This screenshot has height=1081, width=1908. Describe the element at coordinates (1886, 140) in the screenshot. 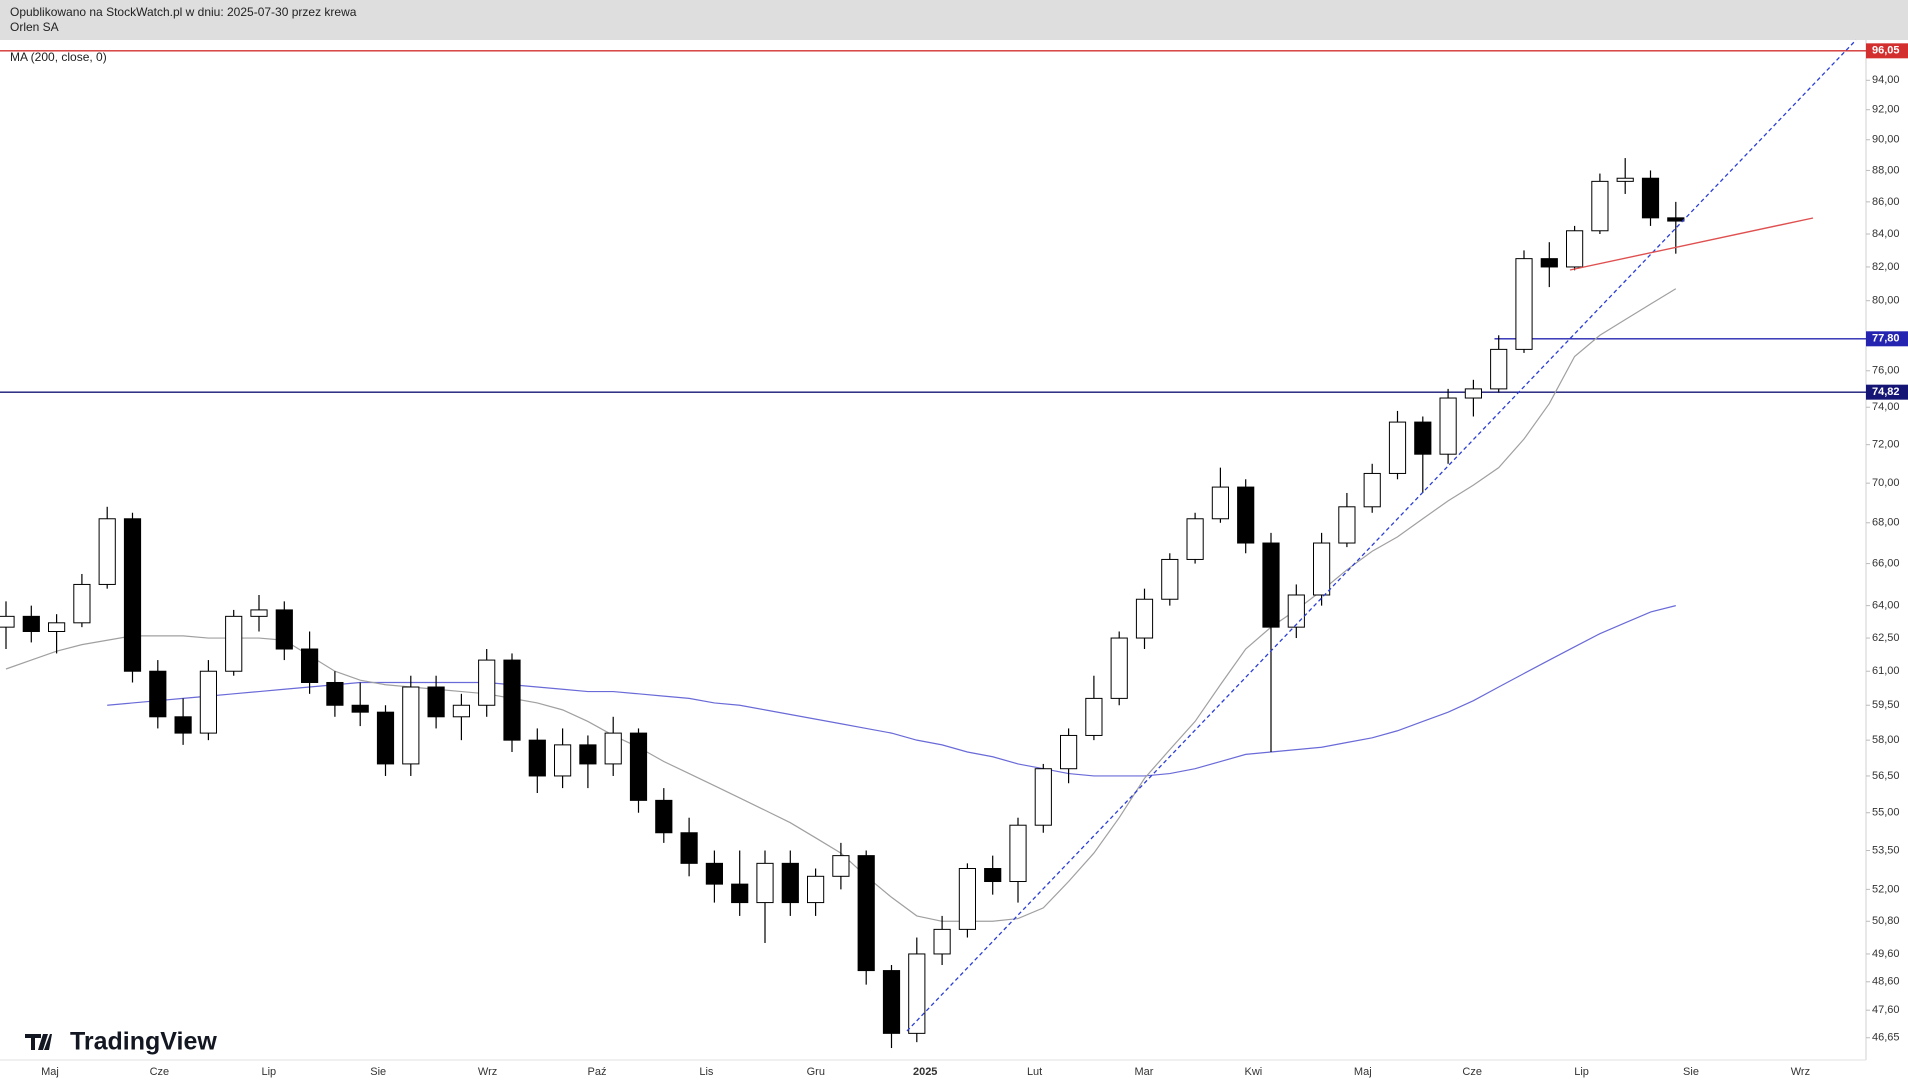

I see `y-tick-label: 90,00` at that location.